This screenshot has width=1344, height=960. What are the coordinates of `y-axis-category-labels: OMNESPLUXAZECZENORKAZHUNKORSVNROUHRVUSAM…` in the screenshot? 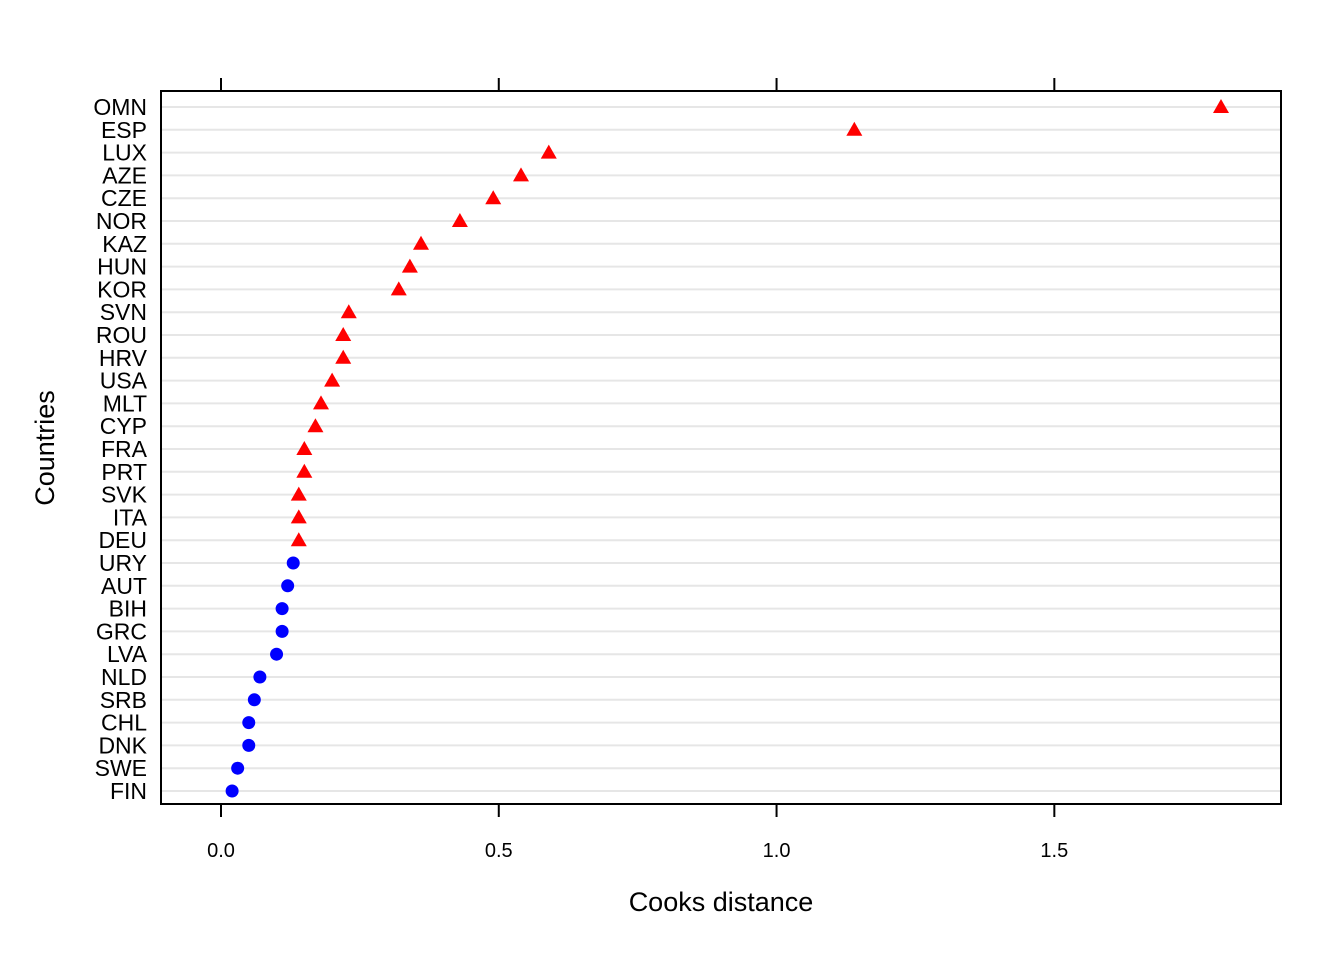 It's located at (120, 449).